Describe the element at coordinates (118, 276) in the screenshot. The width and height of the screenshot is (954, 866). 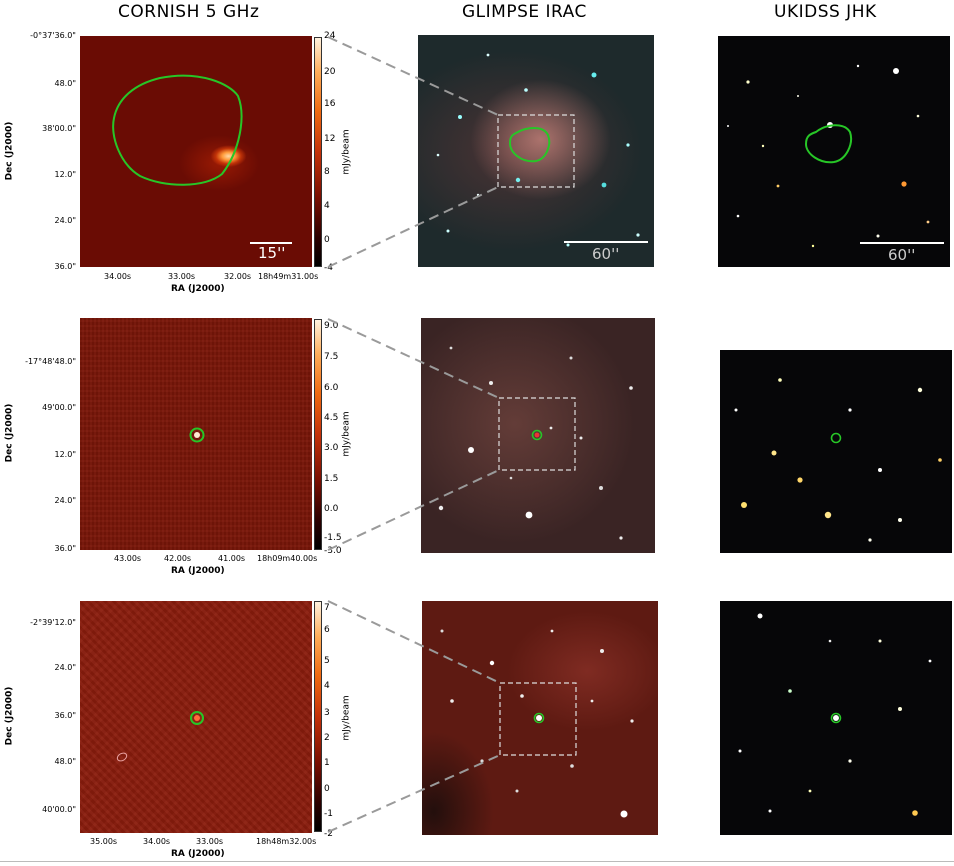
I see `x-tick: 34.00s` at that location.